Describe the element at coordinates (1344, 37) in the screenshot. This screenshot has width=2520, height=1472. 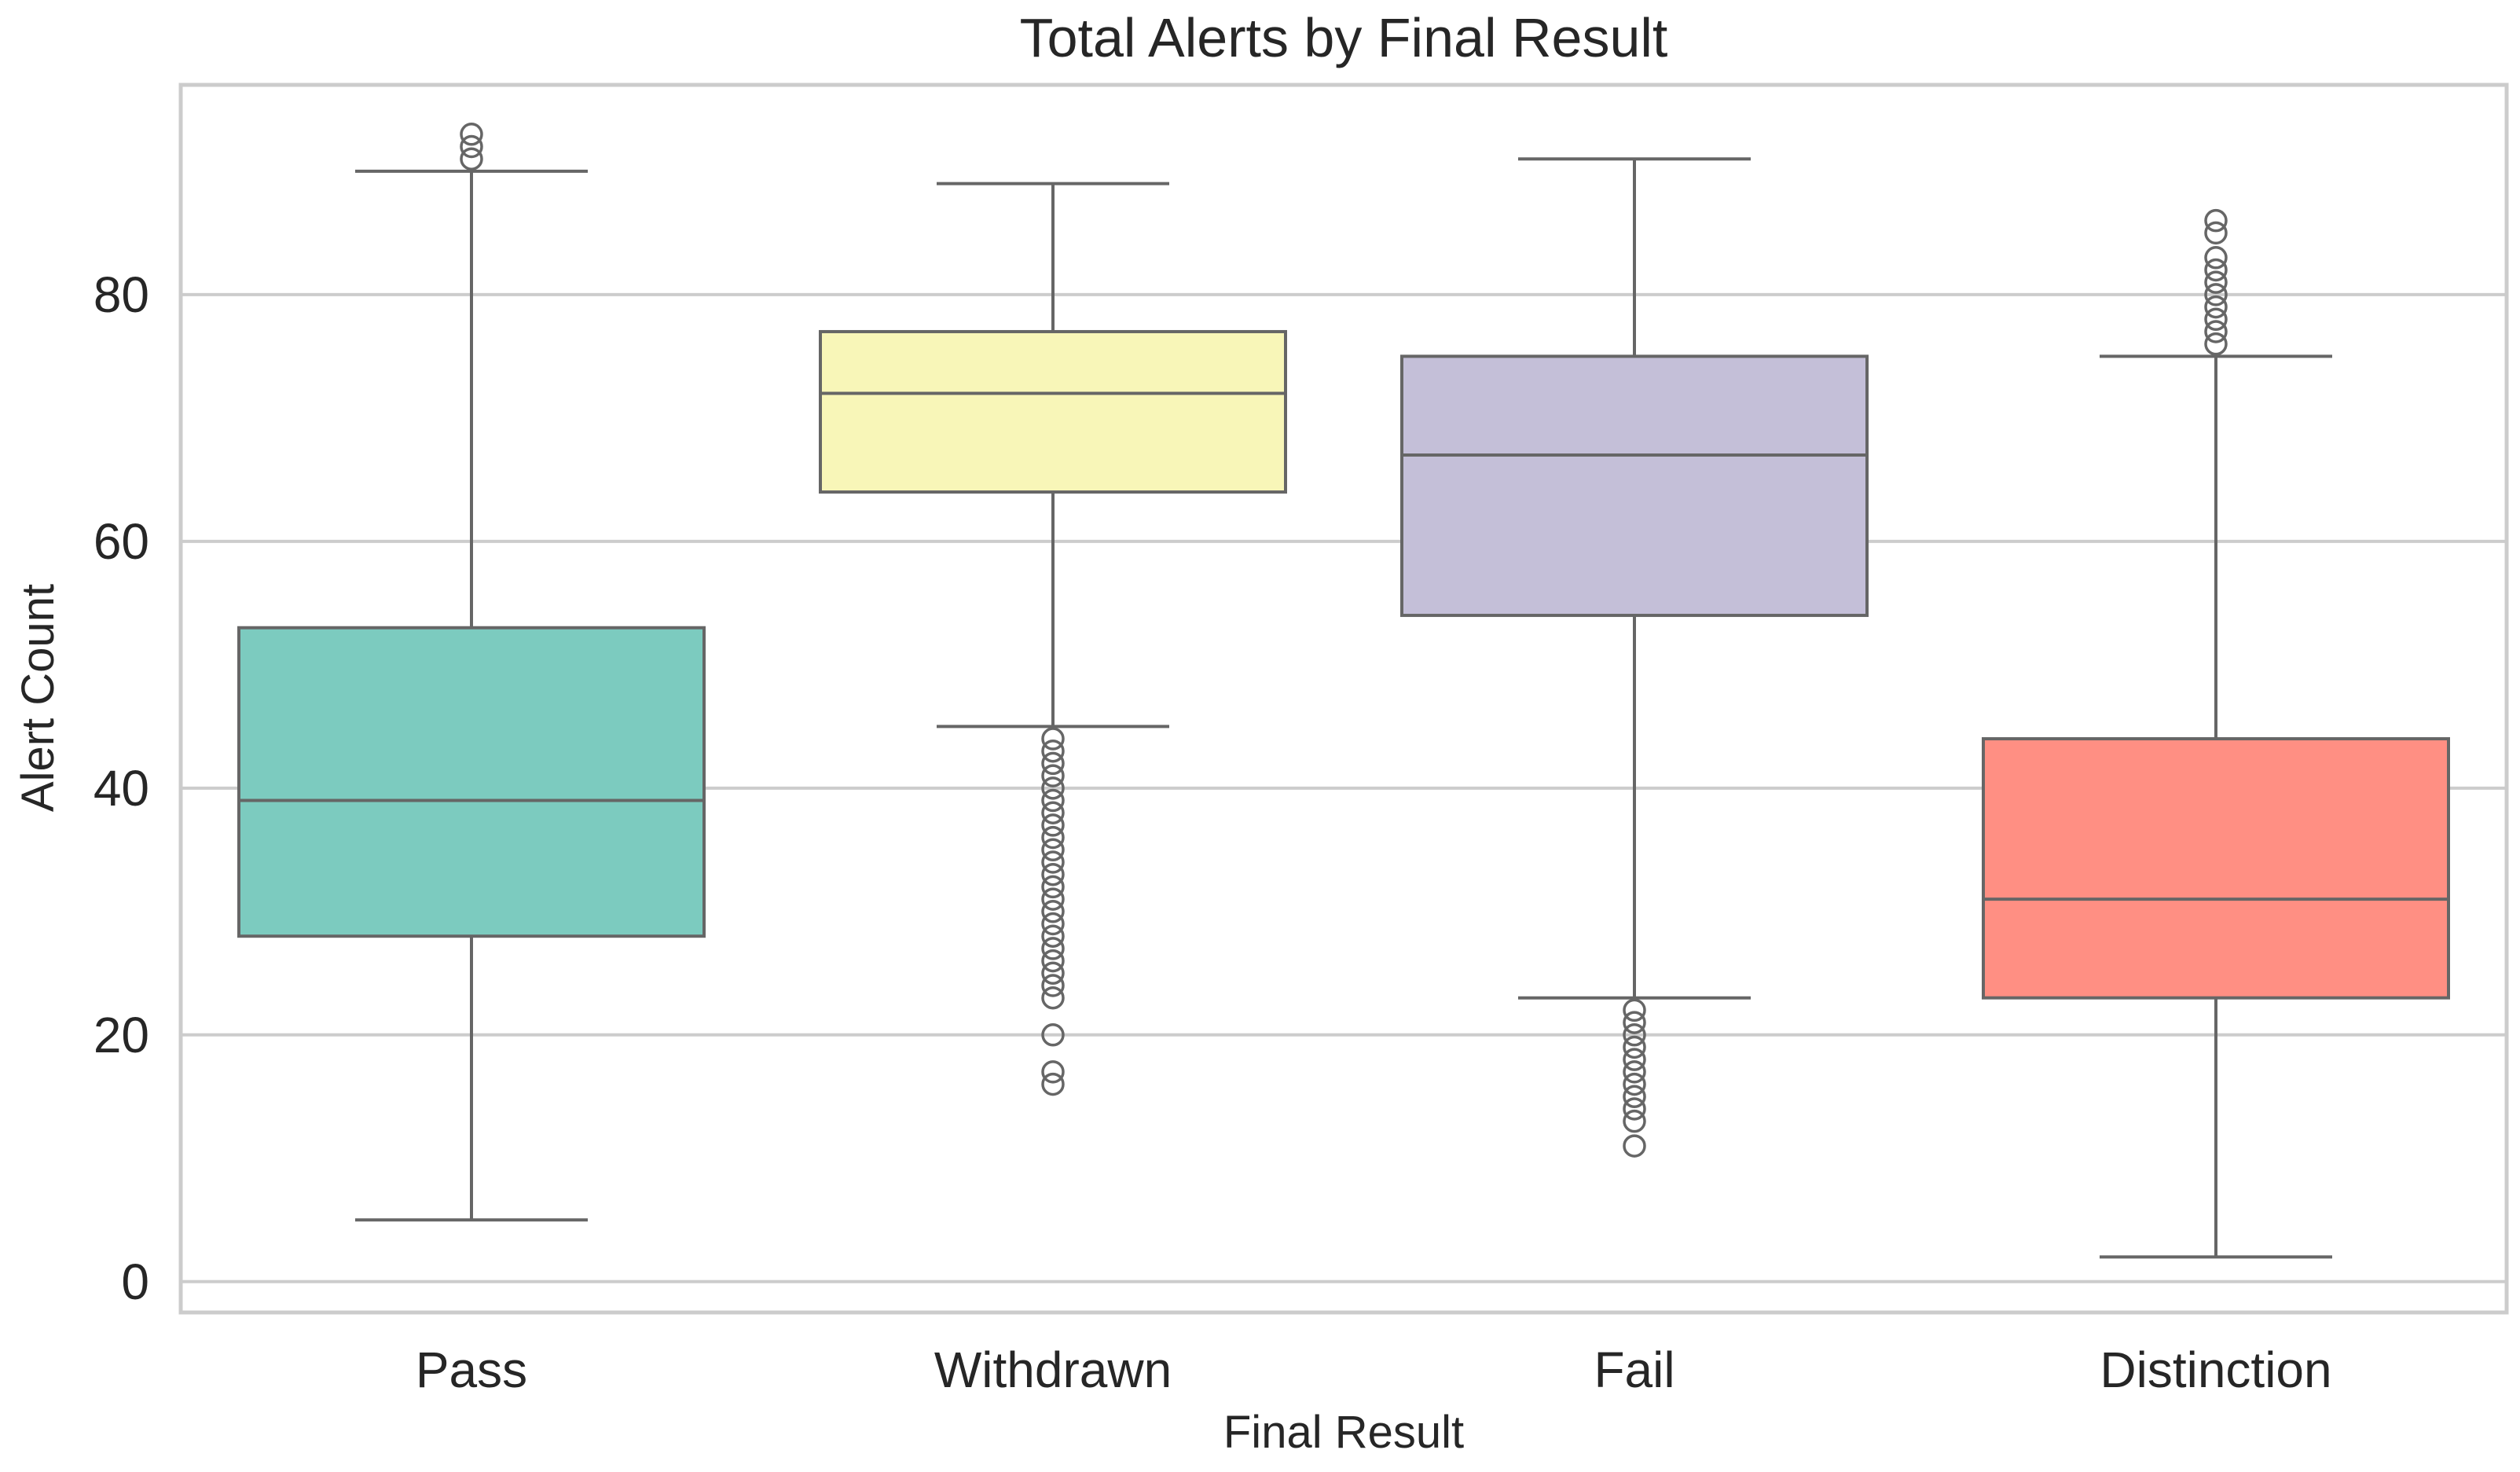
I see `chart-title: Total Alerts by Final Result` at that location.